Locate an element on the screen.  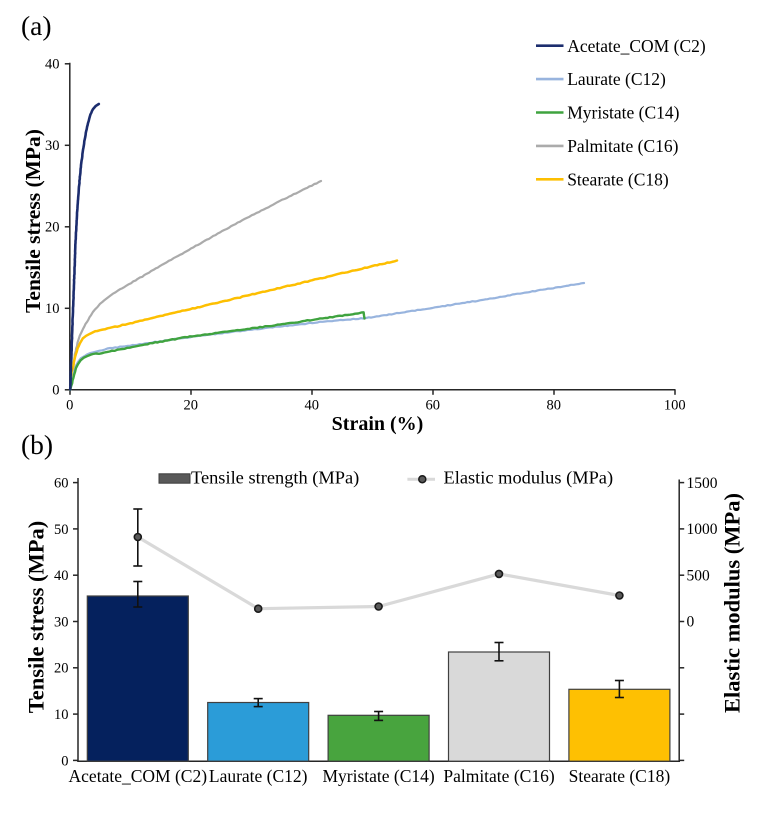
svg-text: 1500 is located at coordinates (702, 483).